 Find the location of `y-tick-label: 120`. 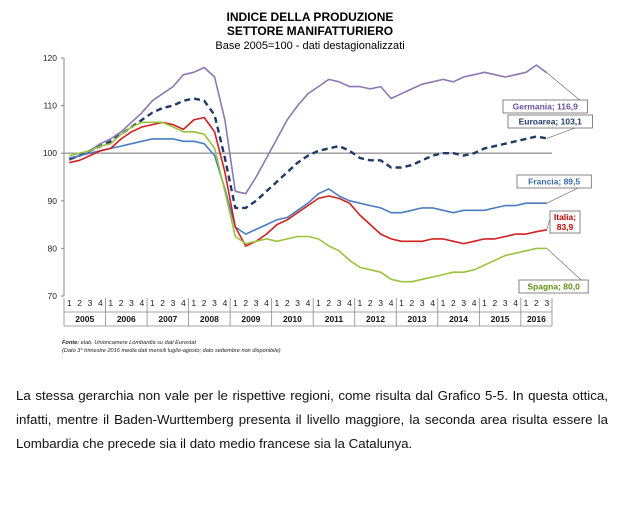

y-tick-label: 120 is located at coordinates (50, 58).